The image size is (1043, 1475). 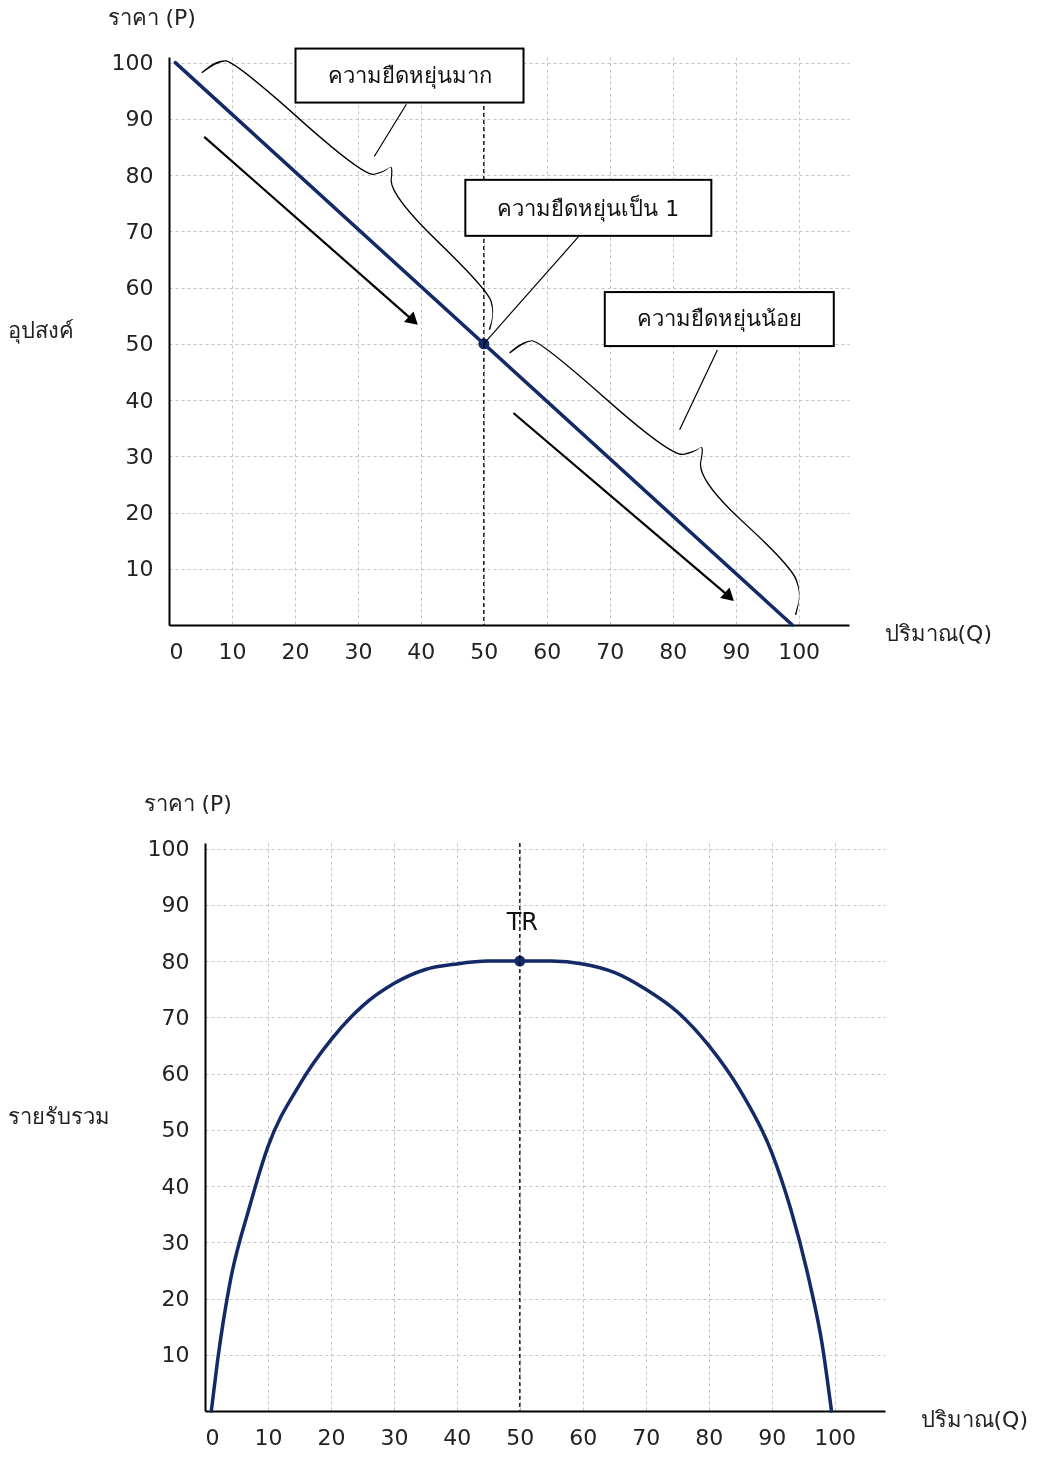 I want to click on annotation: ความยืดหยุ่นเป็น 1, so click(x=588, y=207).